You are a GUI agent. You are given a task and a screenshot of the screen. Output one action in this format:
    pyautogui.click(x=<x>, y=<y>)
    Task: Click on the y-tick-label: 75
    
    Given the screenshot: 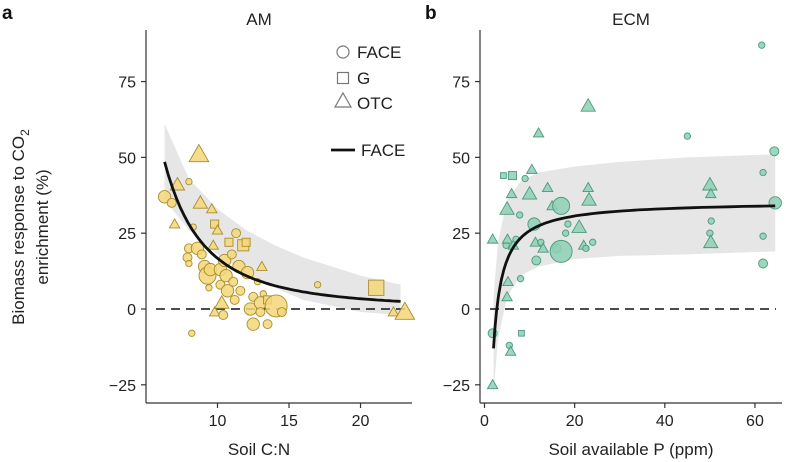 What is the action you would take?
    pyautogui.click(x=127, y=83)
    